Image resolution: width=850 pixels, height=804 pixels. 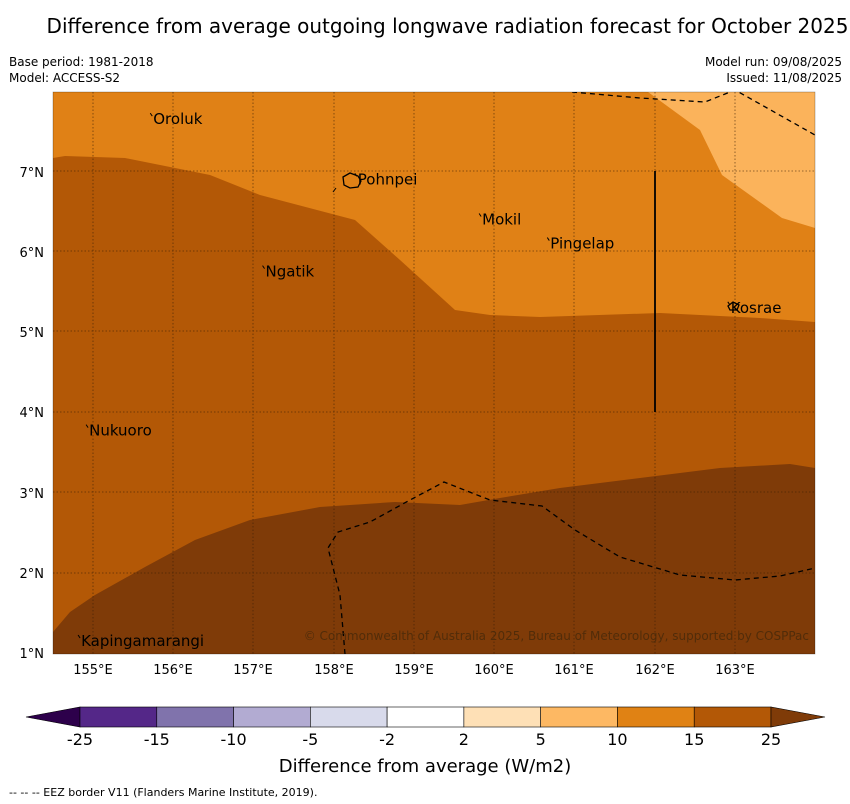 What do you see at coordinates (655, 670) in the screenshot?
I see `x-tick-162e: 162°E` at bounding box center [655, 670].